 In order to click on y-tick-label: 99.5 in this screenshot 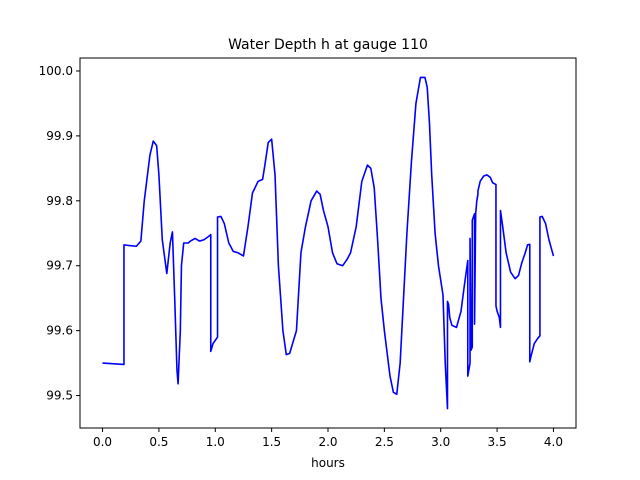, I will do `click(59, 396)`.